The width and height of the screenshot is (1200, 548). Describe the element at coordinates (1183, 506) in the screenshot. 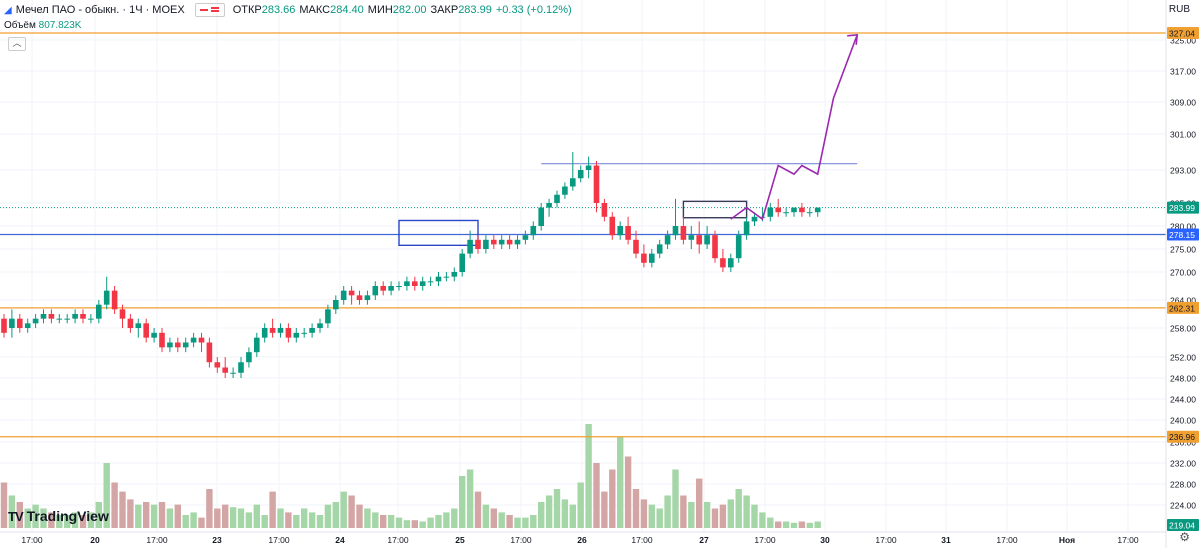

I see `price-tick-label: 224.00` at that location.